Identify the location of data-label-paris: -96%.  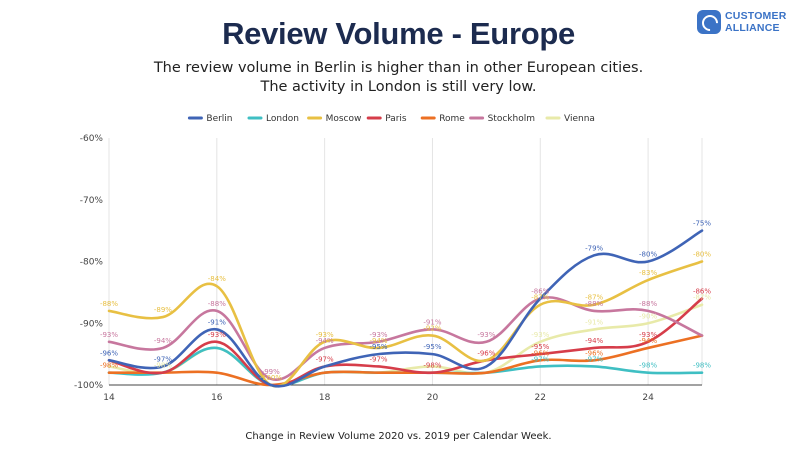
(486, 353).